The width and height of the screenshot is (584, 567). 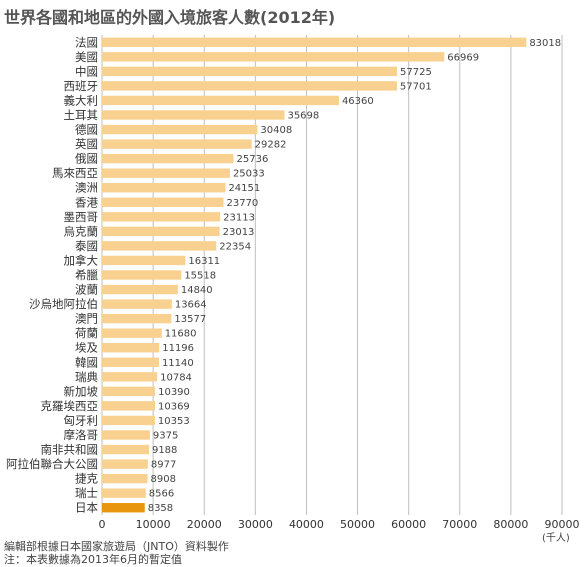 What do you see at coordinates (86, 71) in the screenshot?
I see `category-label: 中國` at bounding box center [86, 71].